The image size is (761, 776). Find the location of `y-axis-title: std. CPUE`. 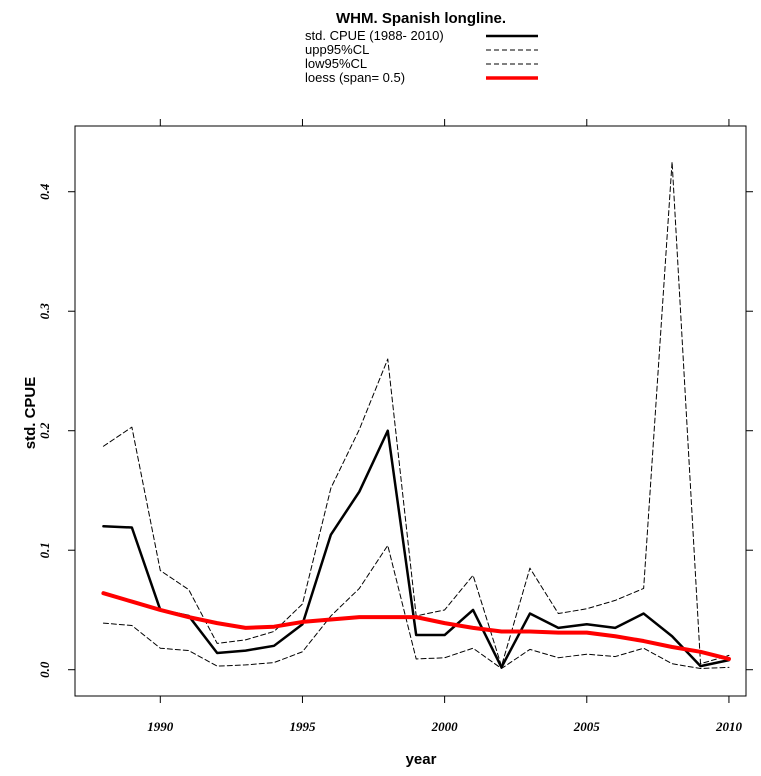

y-axis-title: std. CPUE is located at coordinates (30, 413).